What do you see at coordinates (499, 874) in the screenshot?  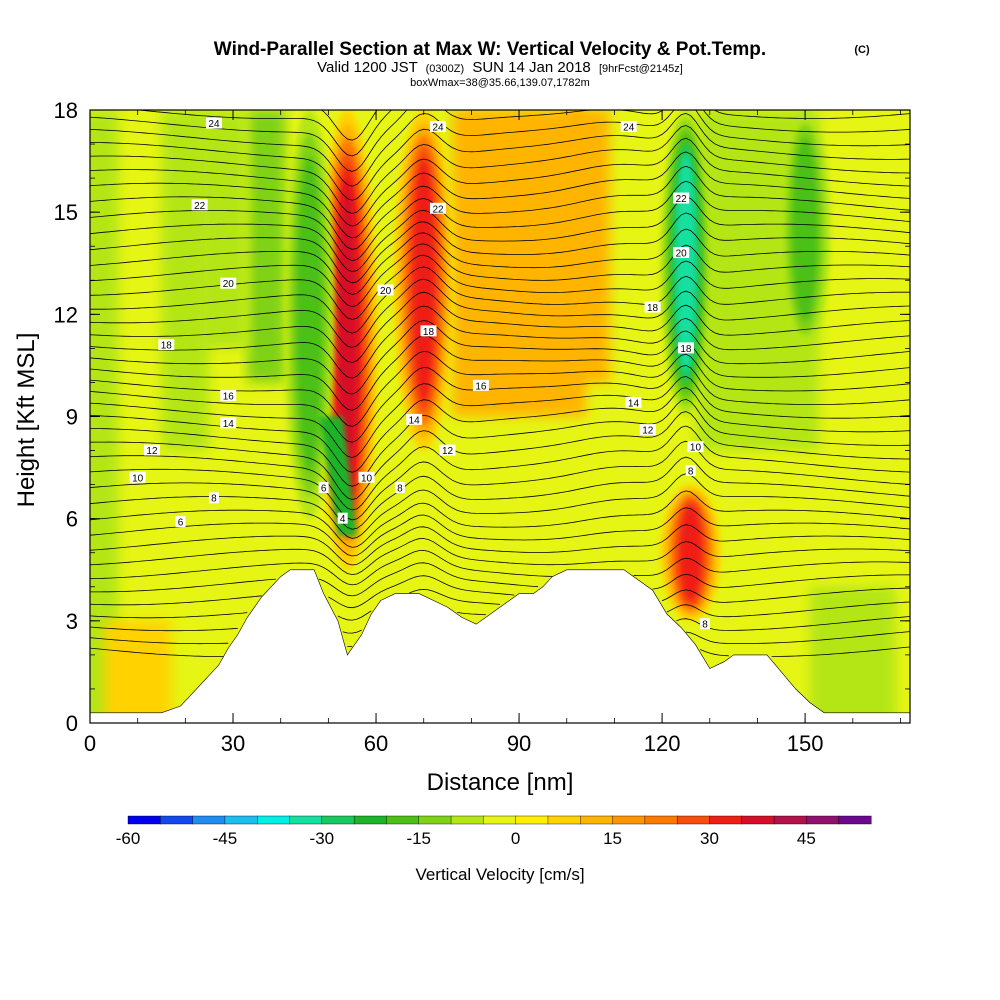 I see `colorbar-label: Vertical Velocity [cm/s]` at bounding box center [499, 874].